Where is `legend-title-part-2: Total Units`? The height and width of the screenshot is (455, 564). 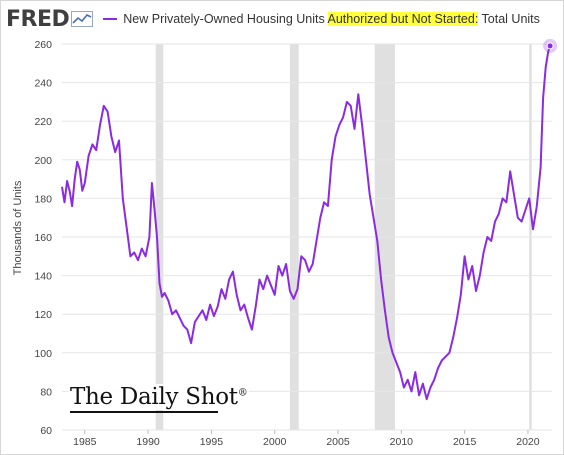
legend-title-part-2: Total Units is located at coordinates (509, 19).